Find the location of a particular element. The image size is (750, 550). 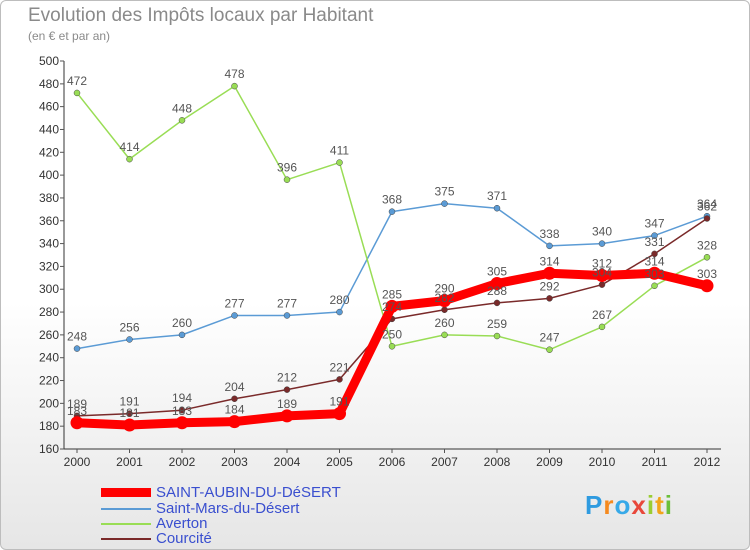

x-tick-label: 2009 is located at coordinates (549, 462).